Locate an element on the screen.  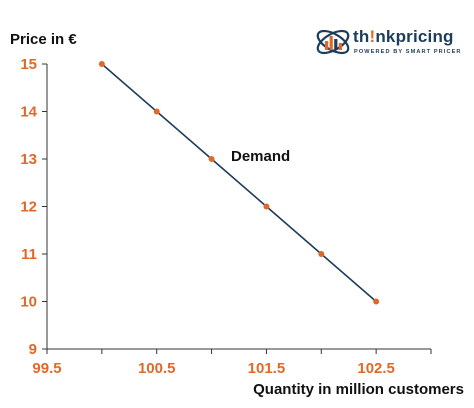
demand-annotation: Demand is located at coordinates (260, 156).